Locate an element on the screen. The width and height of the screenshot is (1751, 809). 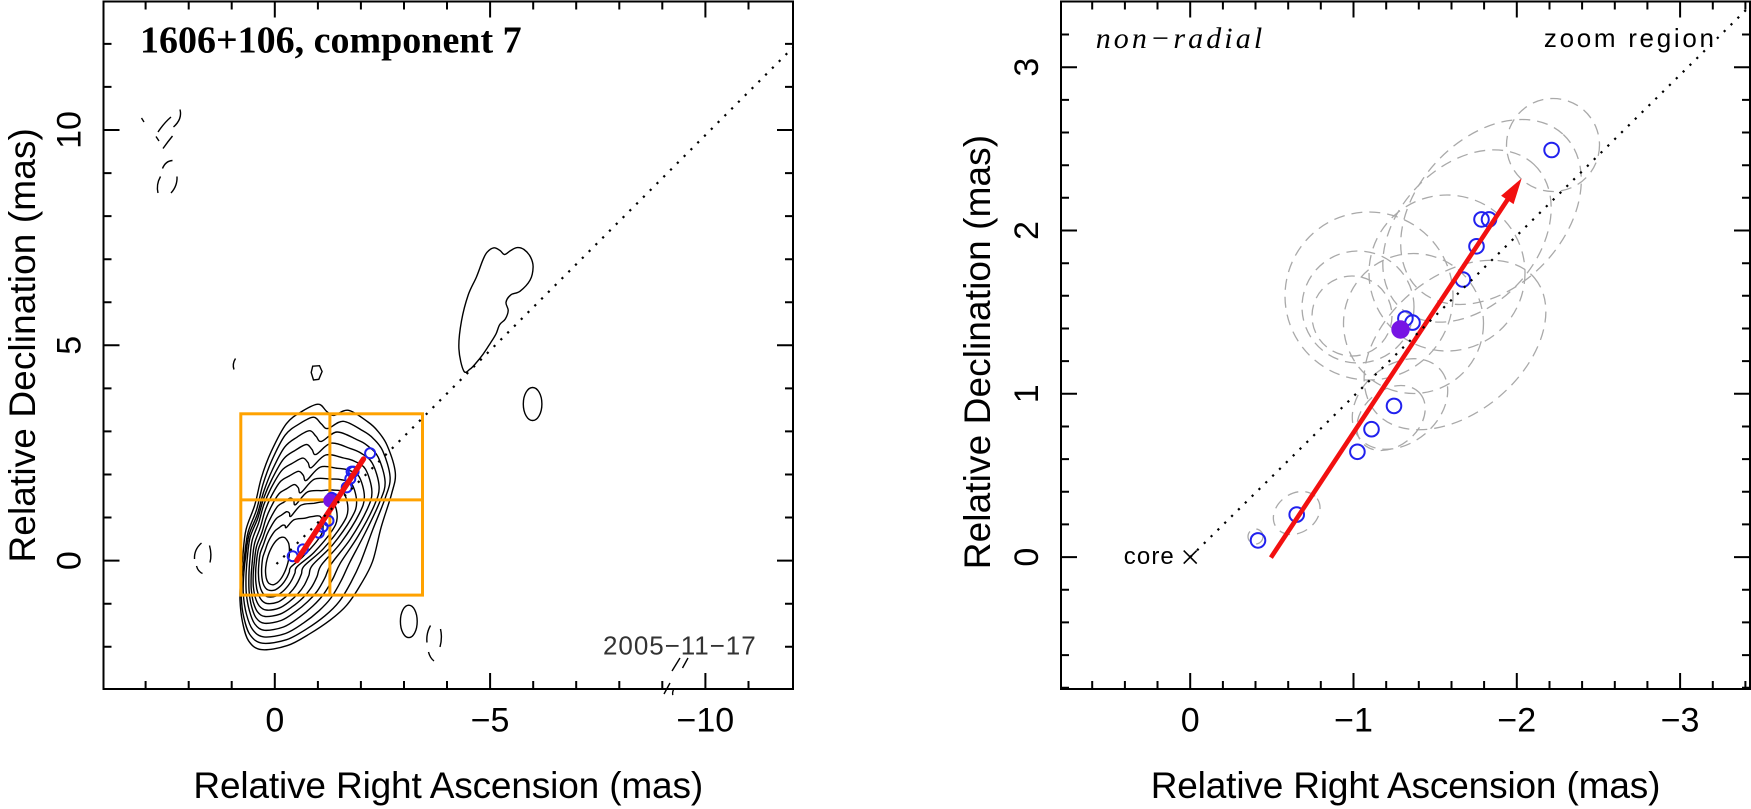
svg-text: −10 is located at coordinates (706, 721).